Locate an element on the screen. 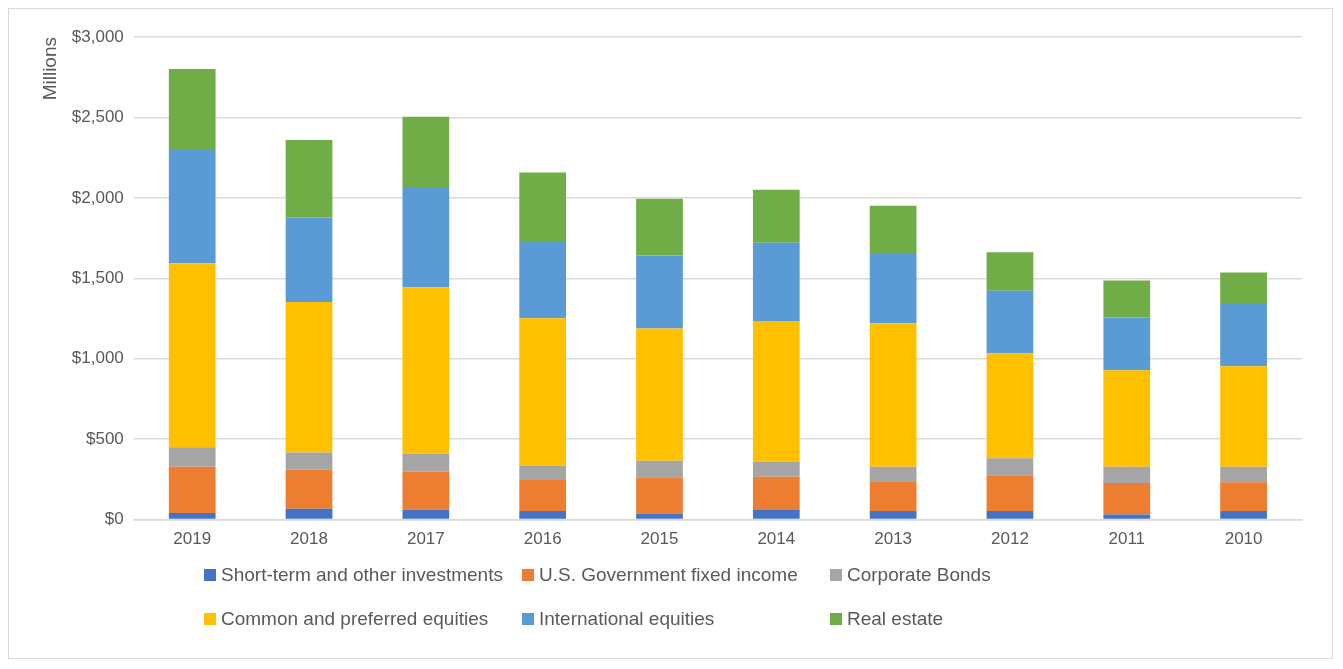 This screenshot has height=669, width=1343. x-tick-label: 2015 is located at coordinates (659, 539).